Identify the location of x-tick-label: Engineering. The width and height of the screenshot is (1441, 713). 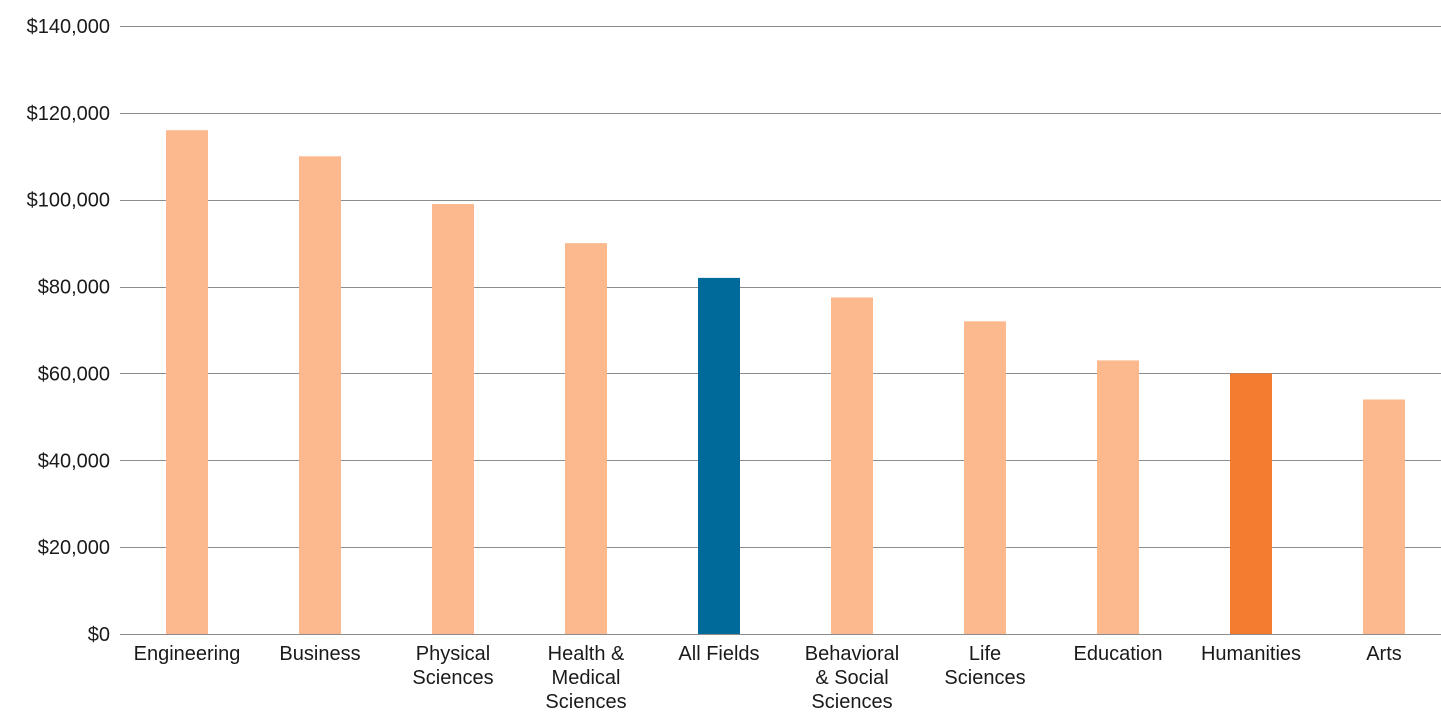
(187, 654).